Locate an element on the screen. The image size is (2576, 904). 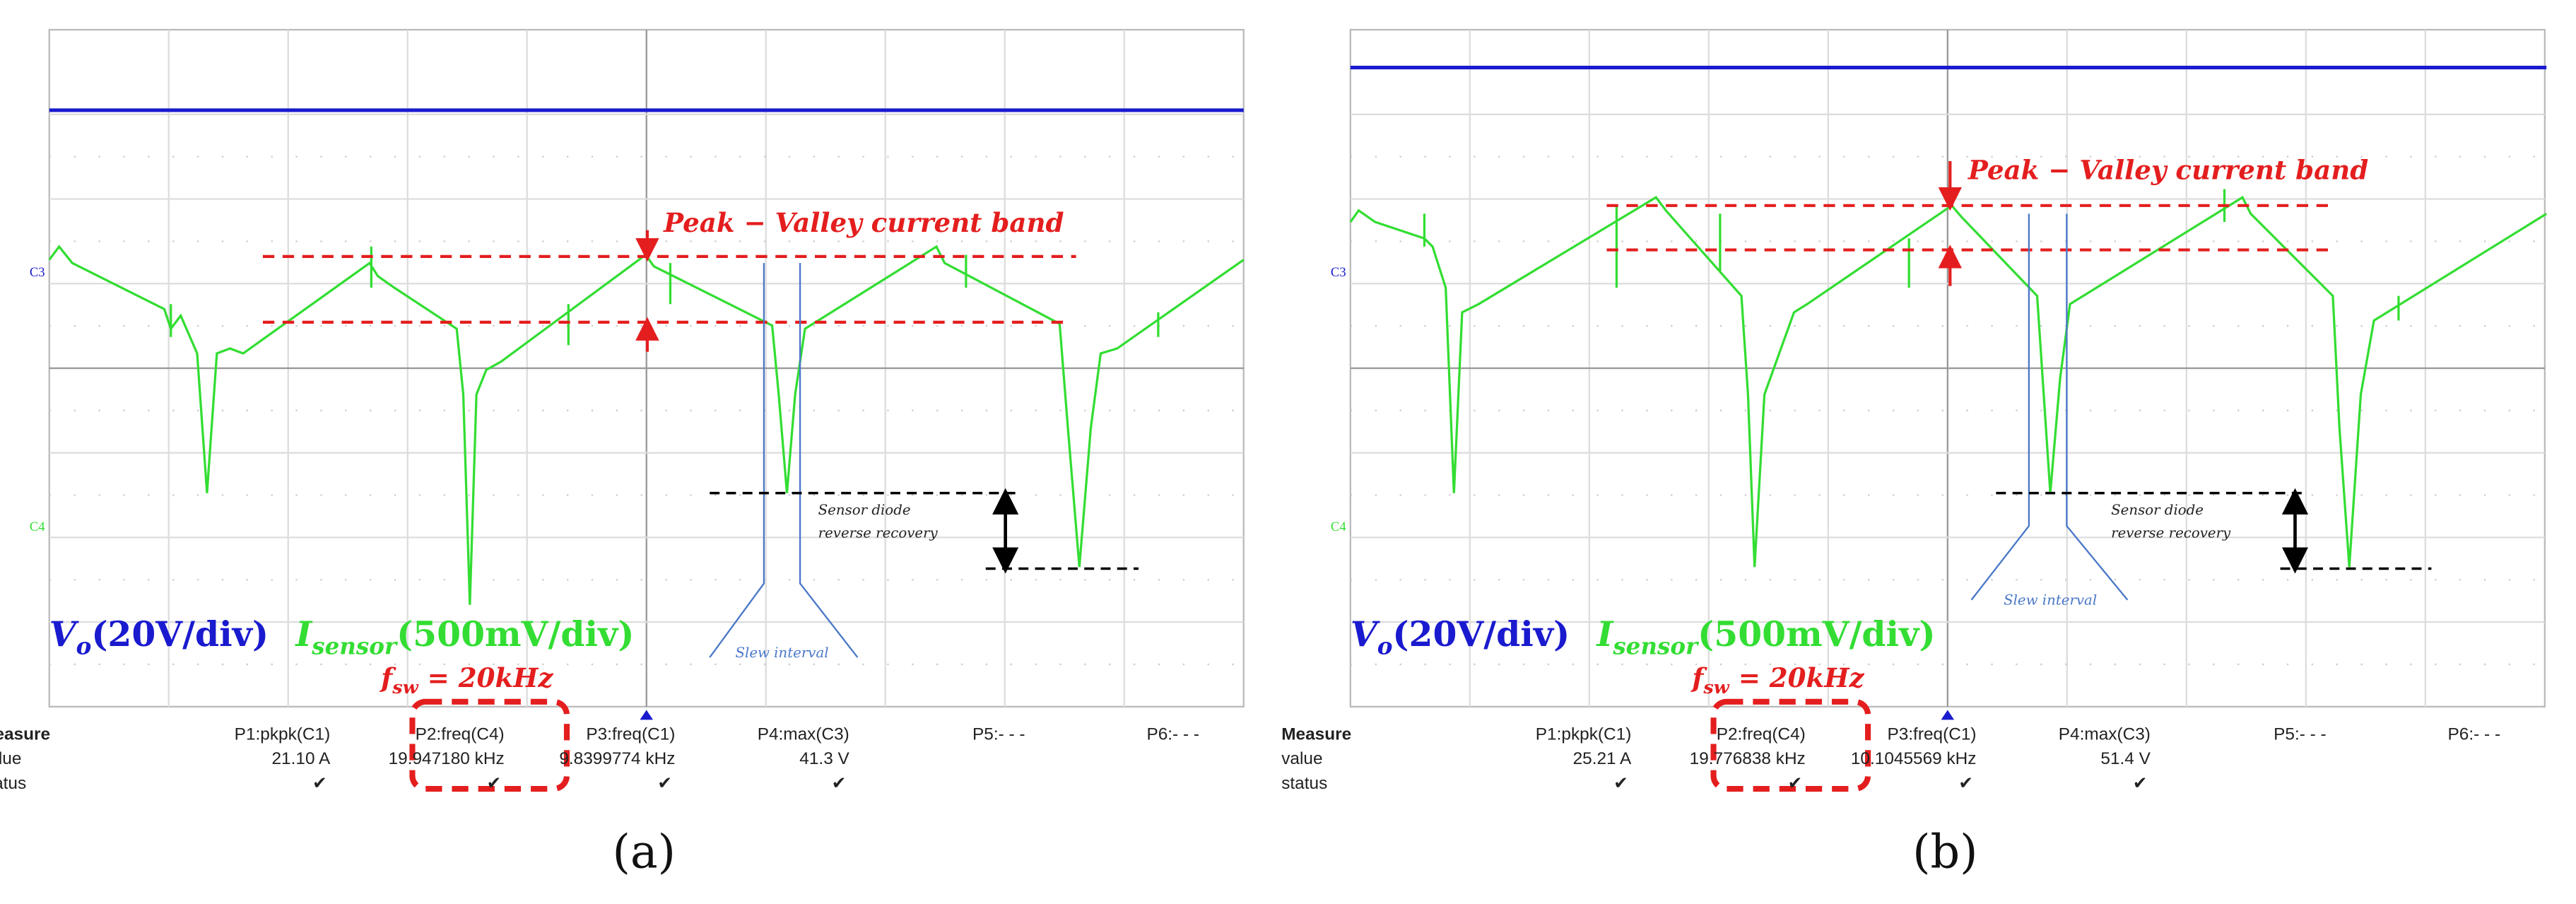
caption: (a) is located at coordinates (644, 852).